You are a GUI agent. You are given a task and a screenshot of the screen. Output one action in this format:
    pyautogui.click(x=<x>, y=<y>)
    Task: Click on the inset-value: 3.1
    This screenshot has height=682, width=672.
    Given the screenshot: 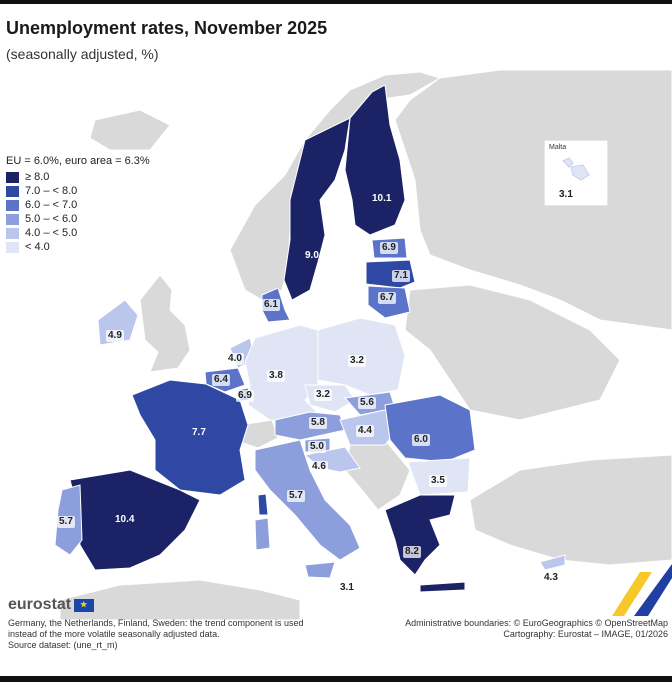 What is the action you would take?
    pyautogui.click(x=566, y=194)
    